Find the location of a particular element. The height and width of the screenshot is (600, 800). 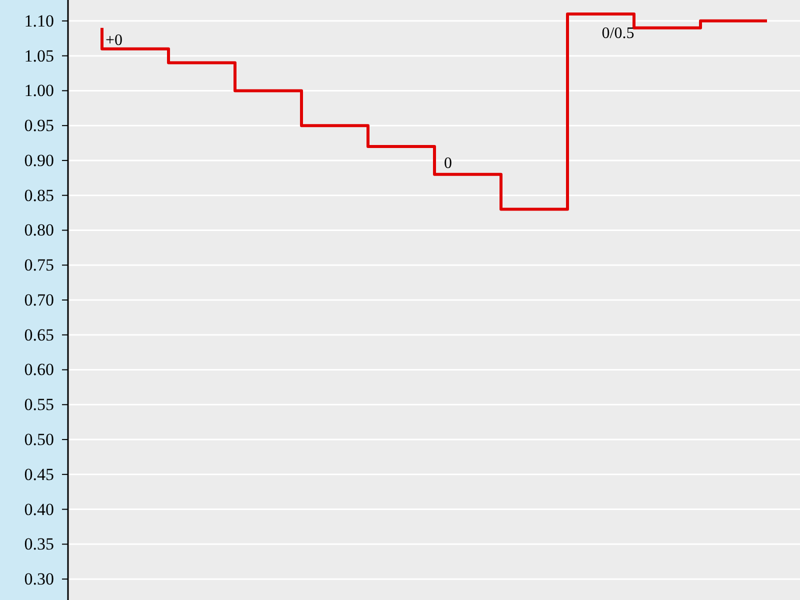

y-tick-label: 0.30 is located at coordinates (39, 579).